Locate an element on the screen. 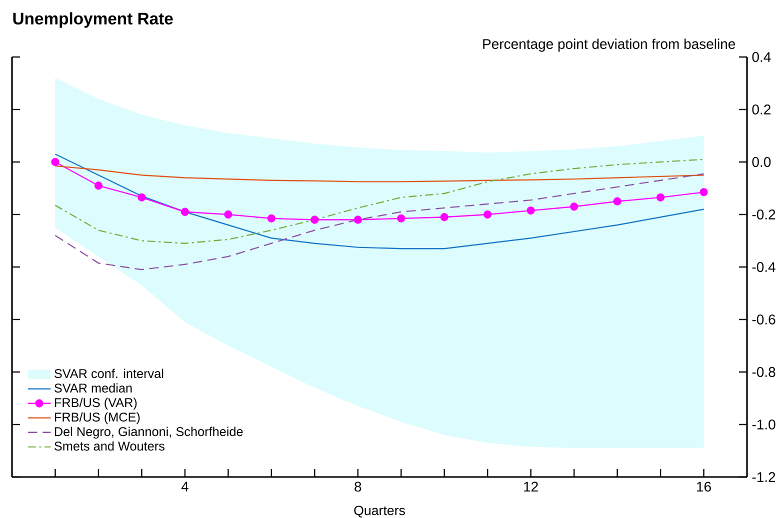  y-tick-label: 0.2 is located at coordinates (761, 109).